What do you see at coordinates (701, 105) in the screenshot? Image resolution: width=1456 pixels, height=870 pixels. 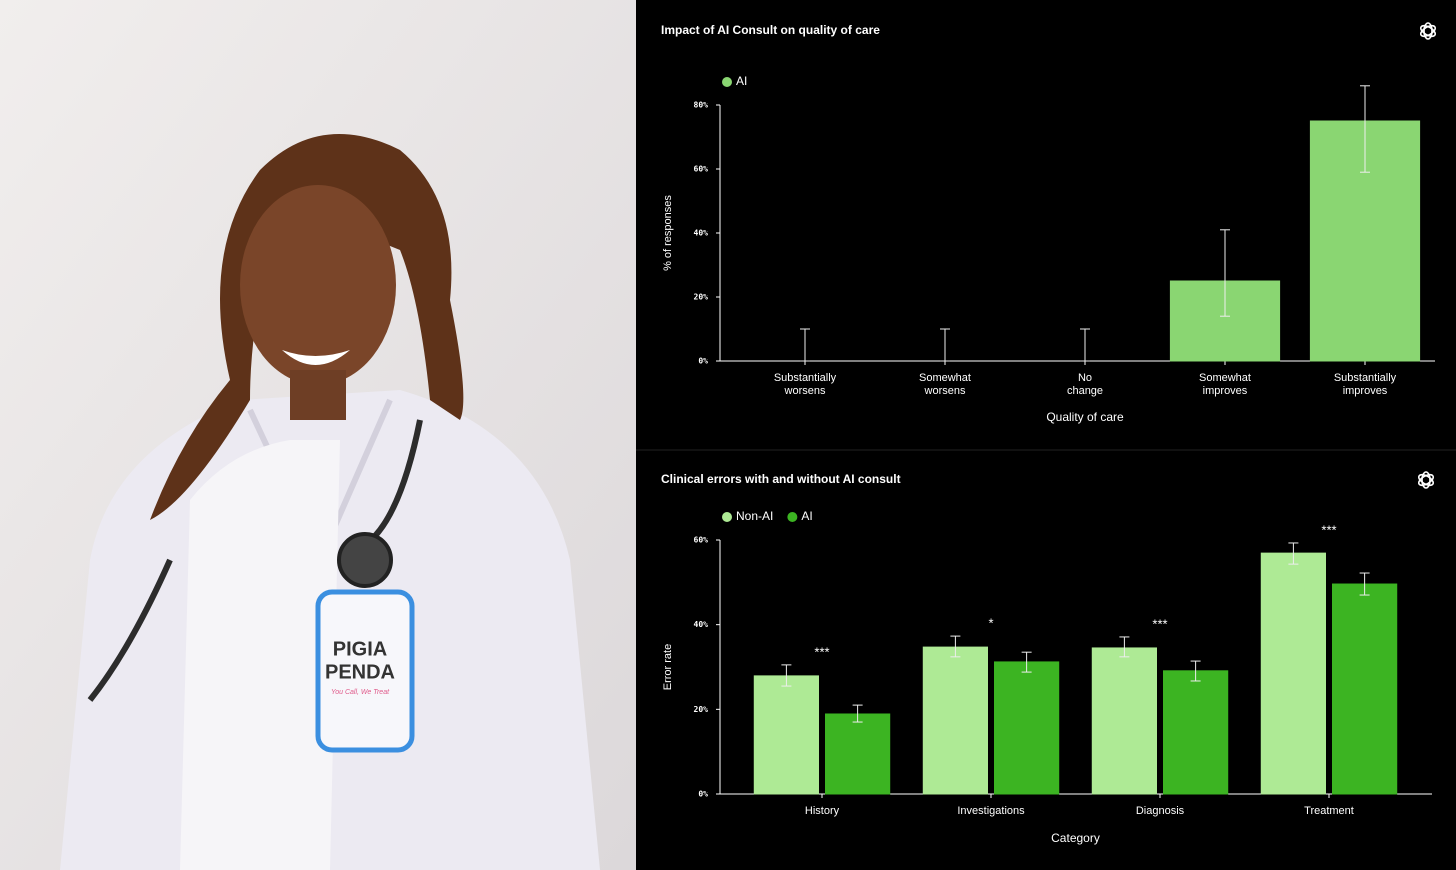 I see `y-tick-label: 80%` at bounding box center [701, 105].